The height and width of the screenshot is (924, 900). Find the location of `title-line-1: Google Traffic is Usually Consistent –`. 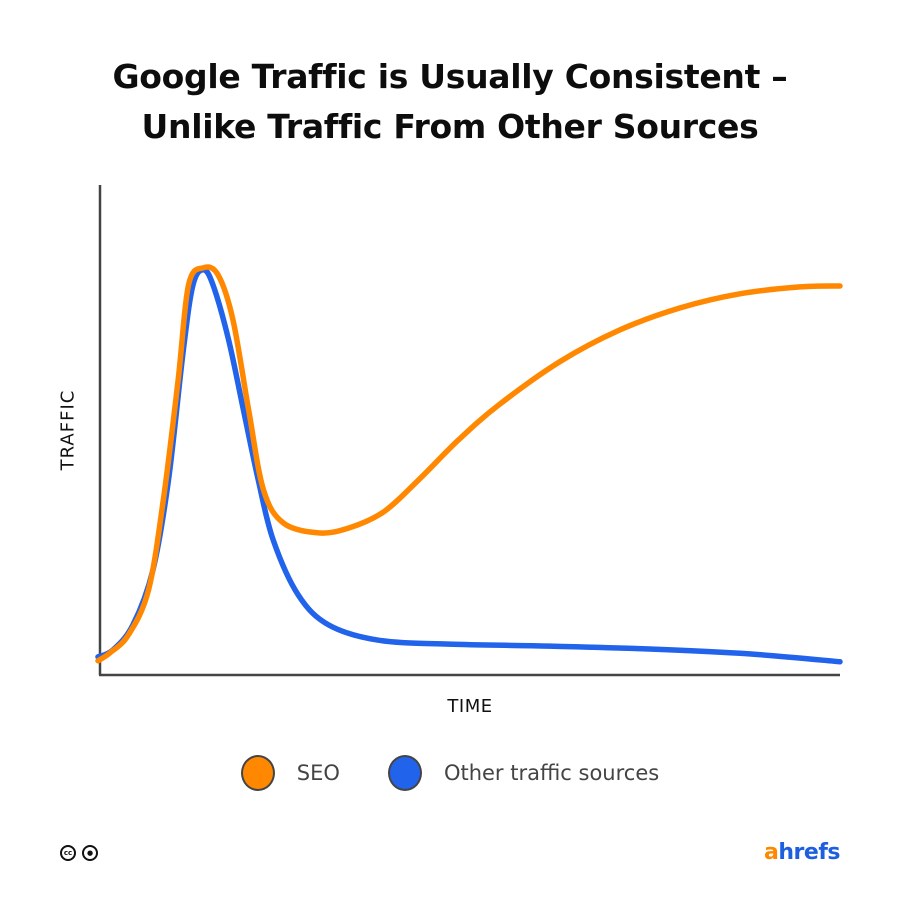

title-line-1: Google Traffic is Usually Consistent – is located at coordinates (450, 76).